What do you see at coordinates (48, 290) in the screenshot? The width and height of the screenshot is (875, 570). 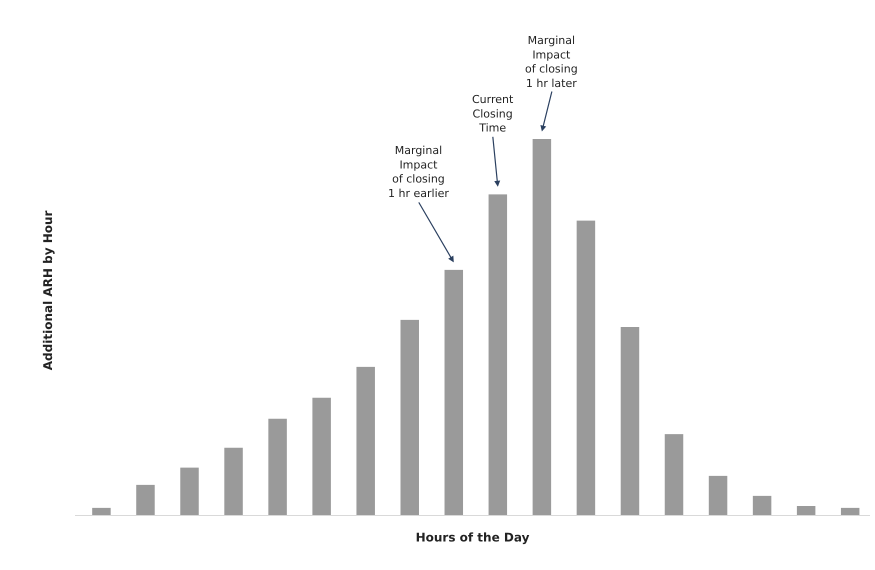 I see `y-axis-title: Additional ARH by Hour` at bounding box center [48, 290].